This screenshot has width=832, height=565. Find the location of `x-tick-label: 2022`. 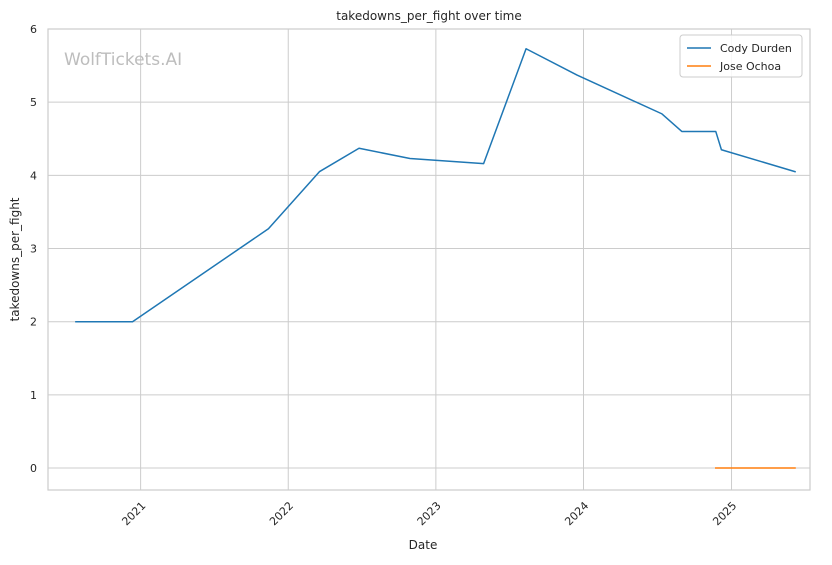

x-tick-label: 2022 is located at coordinates (281, 513).